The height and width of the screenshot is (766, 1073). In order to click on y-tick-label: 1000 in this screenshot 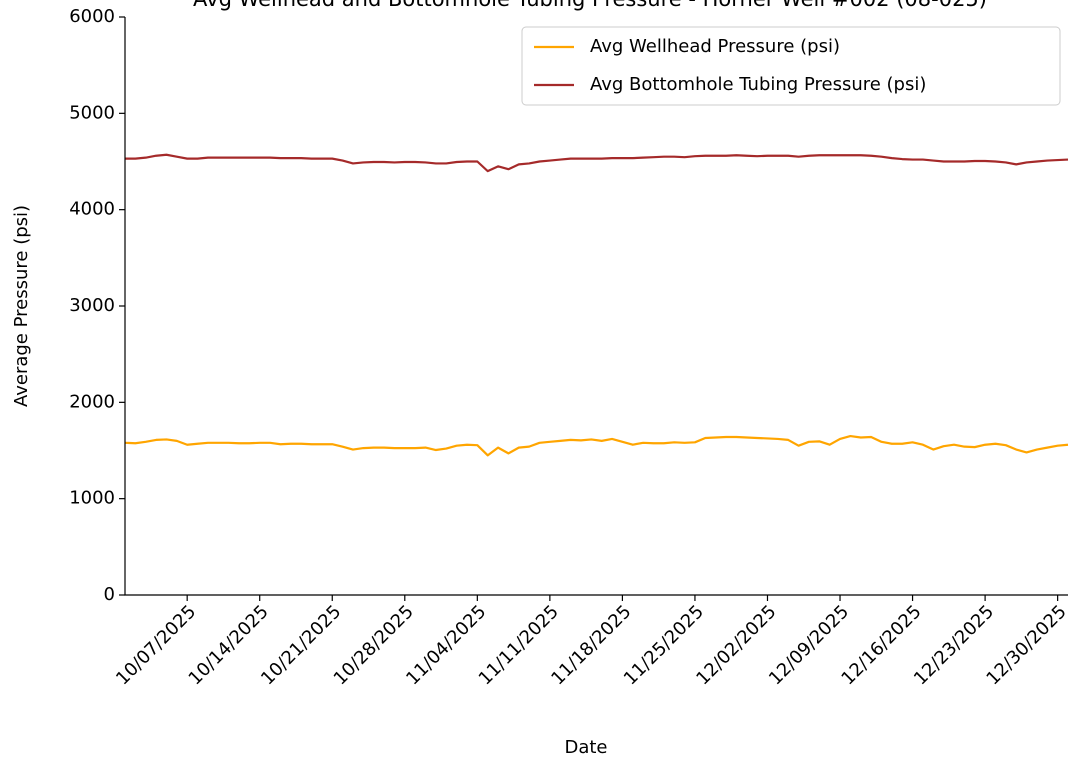, I will do `click(92, 498)`.